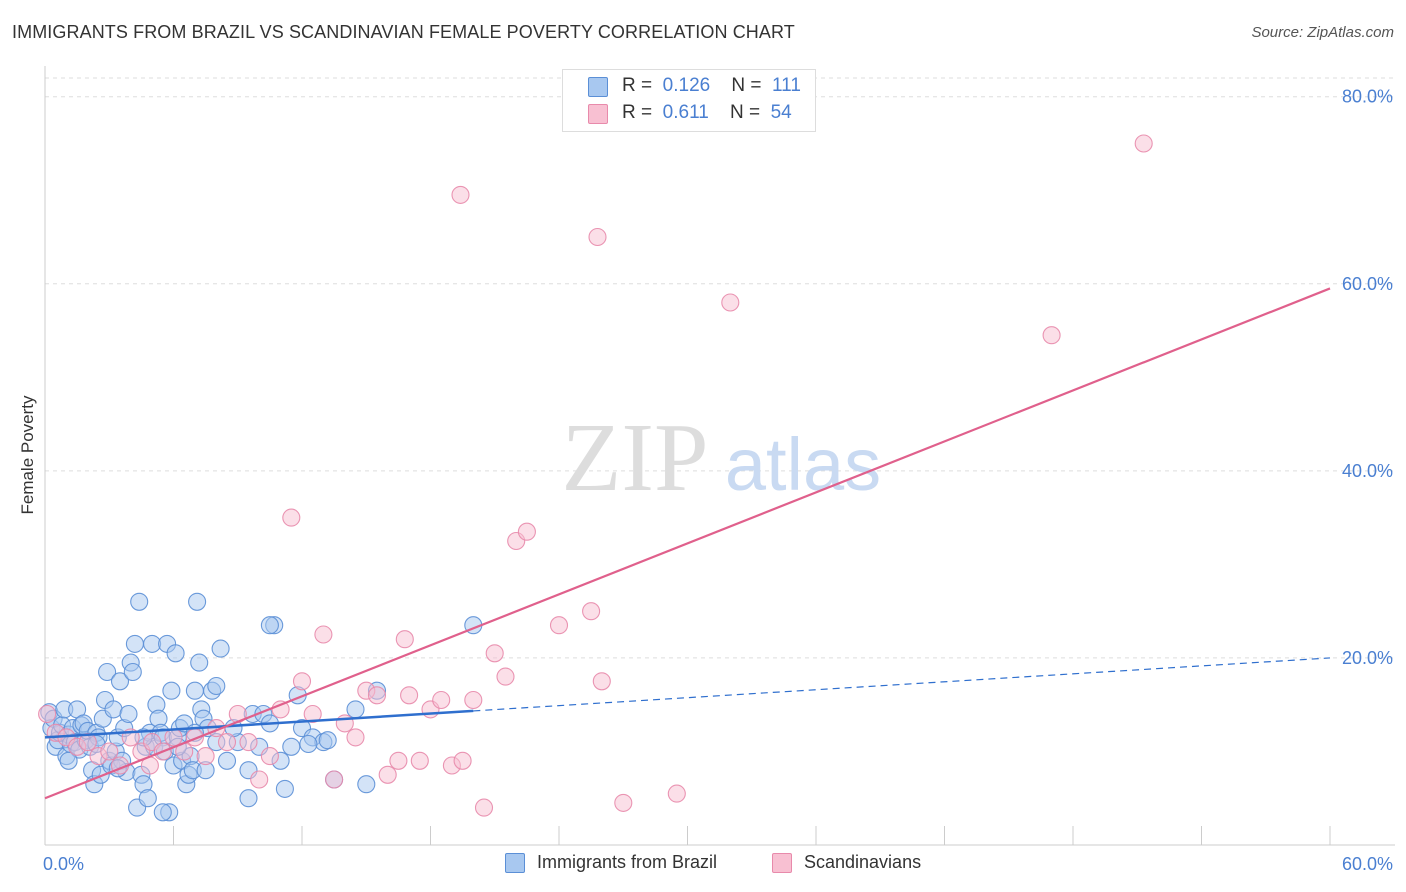 Image resolution: width=1406 pixels, height=892 pixels. I want to click on legend-swatch-brazil, so click(598, 87).